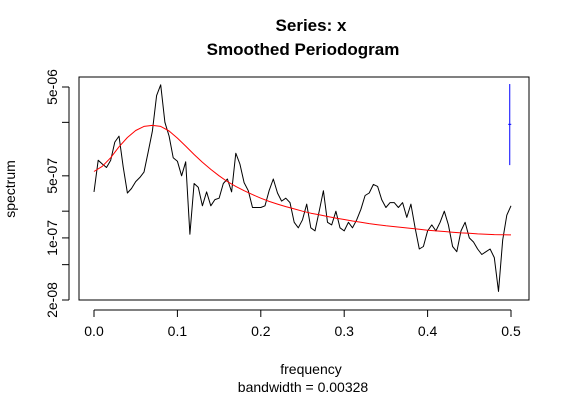 This screenshot has width=570, height=400. Describe the element at coordinates (303, 387) in the screenshot. I see `x-axis-sublabel: bandwidth = 0.00328` at that location.